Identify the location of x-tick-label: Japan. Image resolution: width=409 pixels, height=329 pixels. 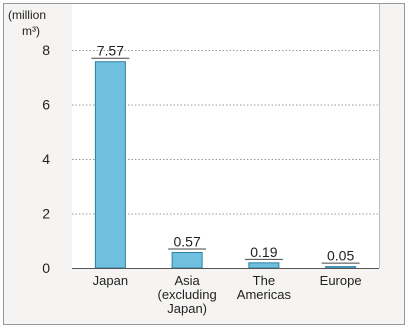
(110, 280).